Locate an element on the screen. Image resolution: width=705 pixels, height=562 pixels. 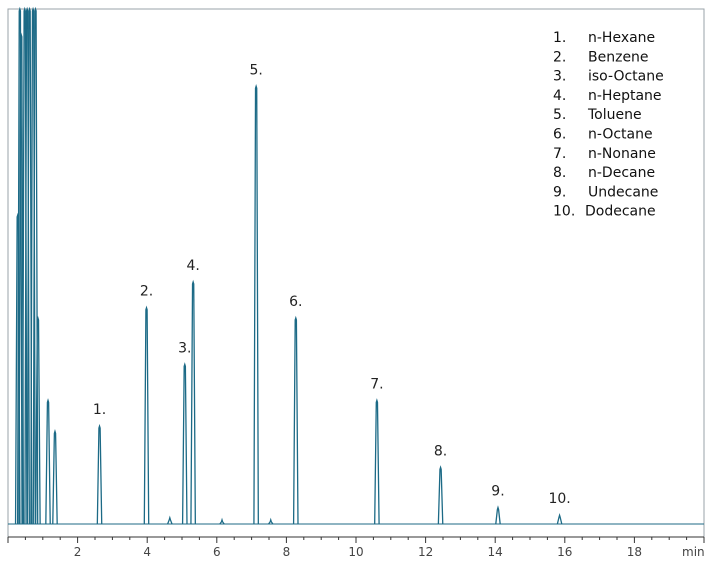
legend-number: 3. is located at coordinates (559, 77).